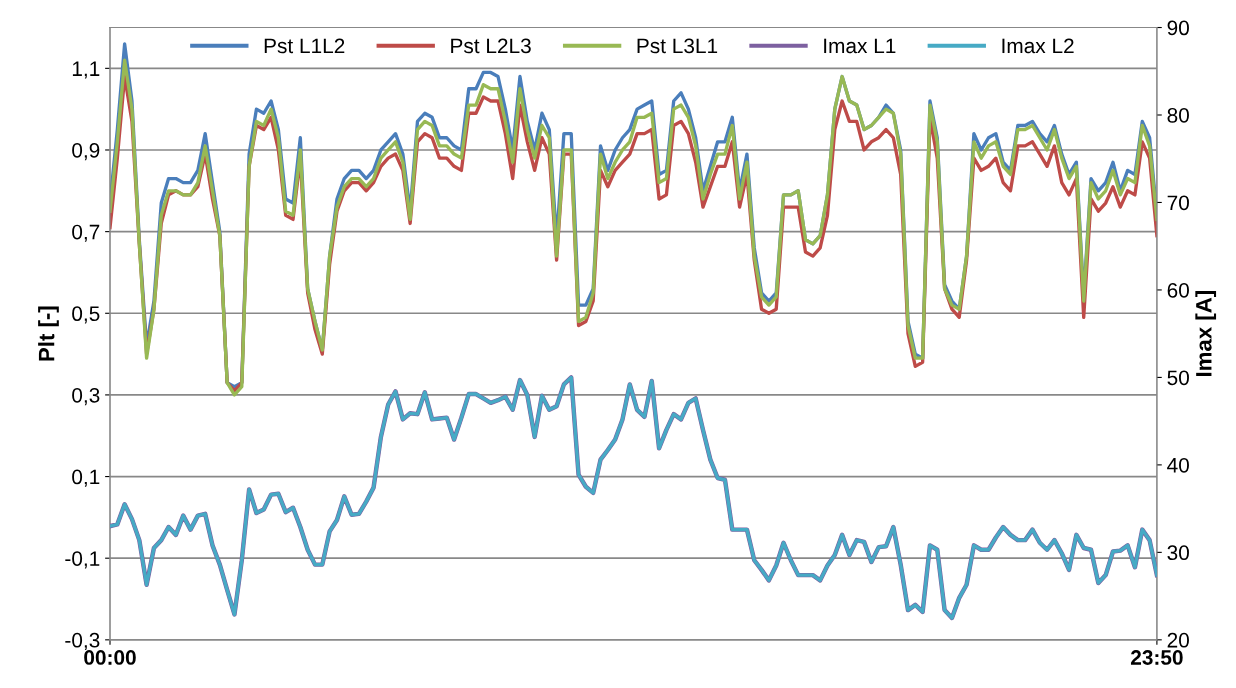 This screenshot has width=1236, height=688. I want to click on y2-tick-label: 90, so click(1178, 28).